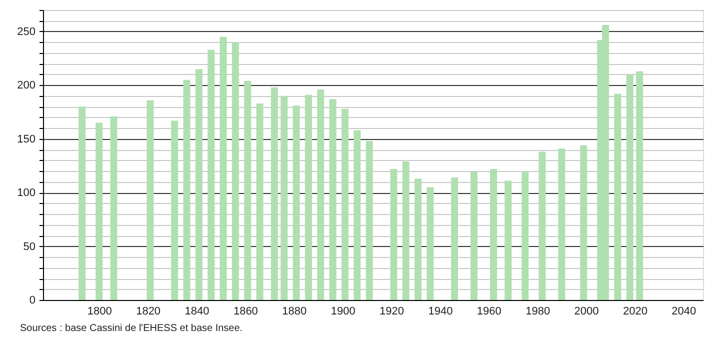  What do you see at coordinates (635, 312) in the screenshot?
I see `x-tick-label: 2020` at bounding box center [635, 312].